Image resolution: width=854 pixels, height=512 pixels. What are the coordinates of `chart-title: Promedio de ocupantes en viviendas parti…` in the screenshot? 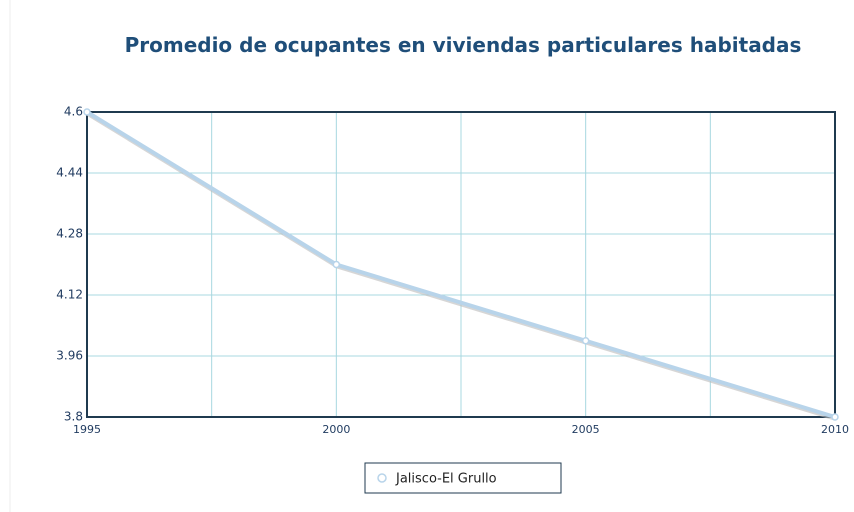 It's located at (463, 45).